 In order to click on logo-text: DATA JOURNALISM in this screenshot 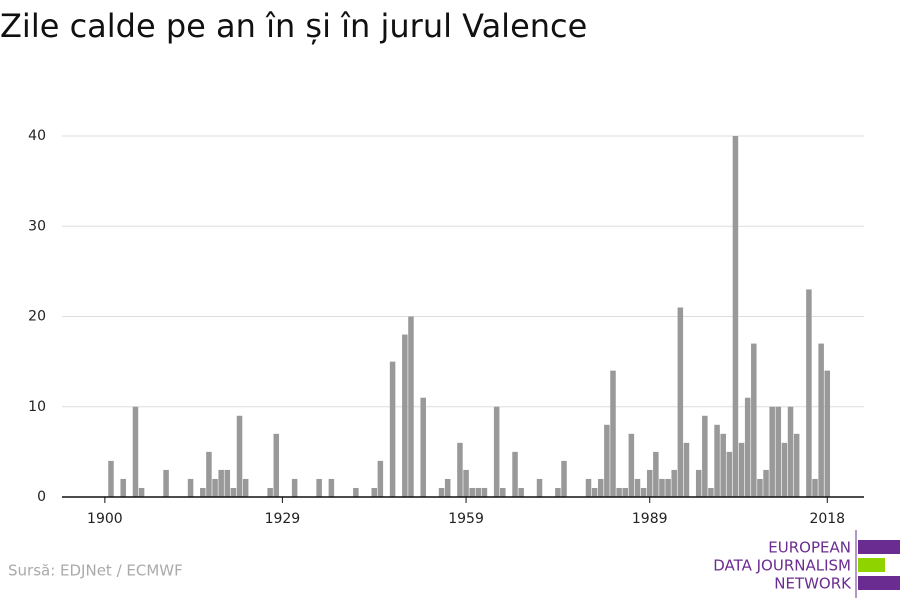, I will do `click(782, 566)`.